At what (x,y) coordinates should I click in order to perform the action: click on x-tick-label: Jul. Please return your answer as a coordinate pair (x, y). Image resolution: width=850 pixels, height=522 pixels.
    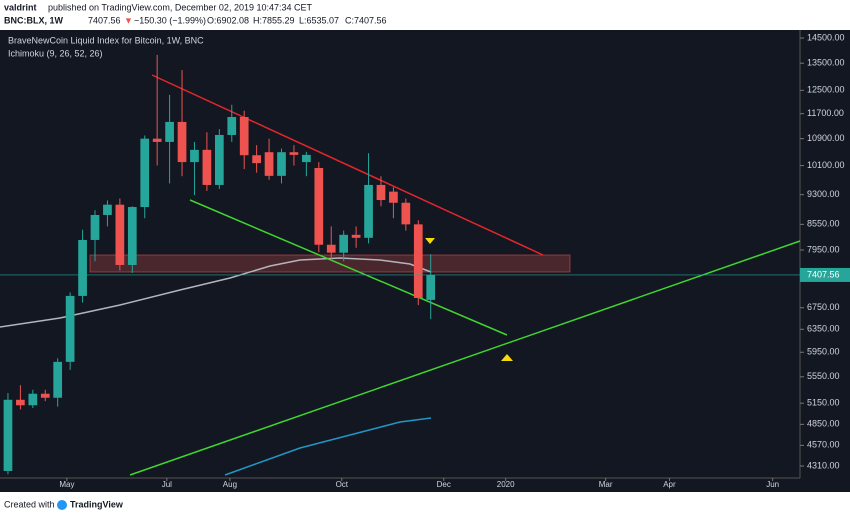
    Looking at the image, I should click on (167, 484).